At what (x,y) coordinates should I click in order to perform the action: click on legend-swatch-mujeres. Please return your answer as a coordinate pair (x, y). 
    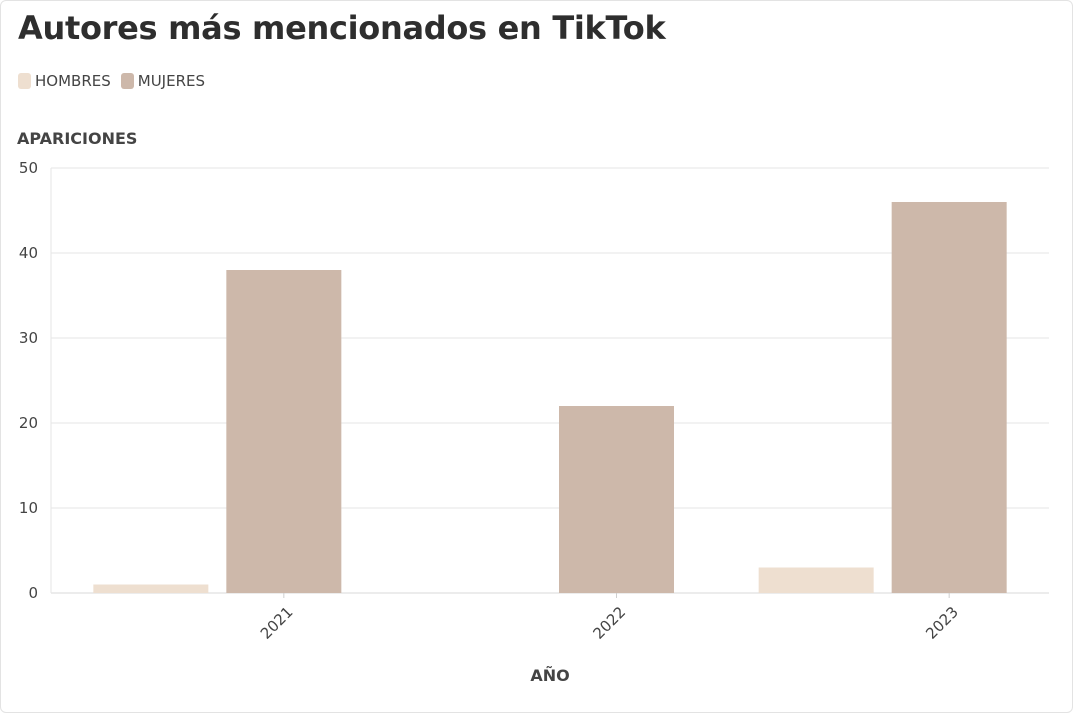
    Looking at the image, I should click on (127, 81).